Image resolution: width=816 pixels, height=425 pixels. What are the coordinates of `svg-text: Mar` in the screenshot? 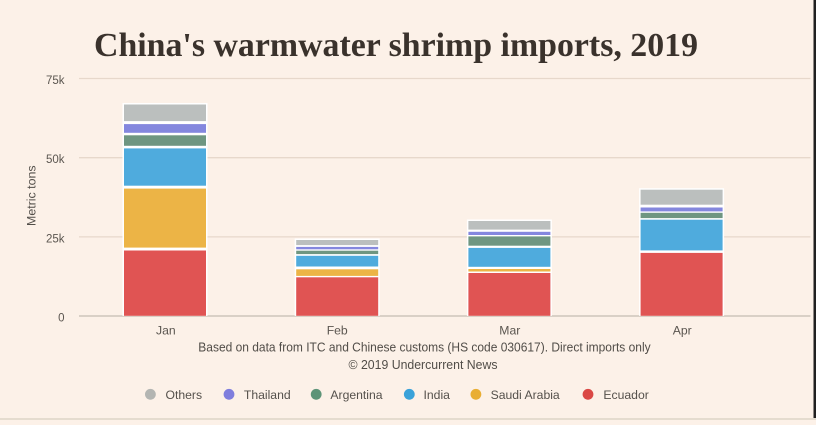 It's located at (509, 330).